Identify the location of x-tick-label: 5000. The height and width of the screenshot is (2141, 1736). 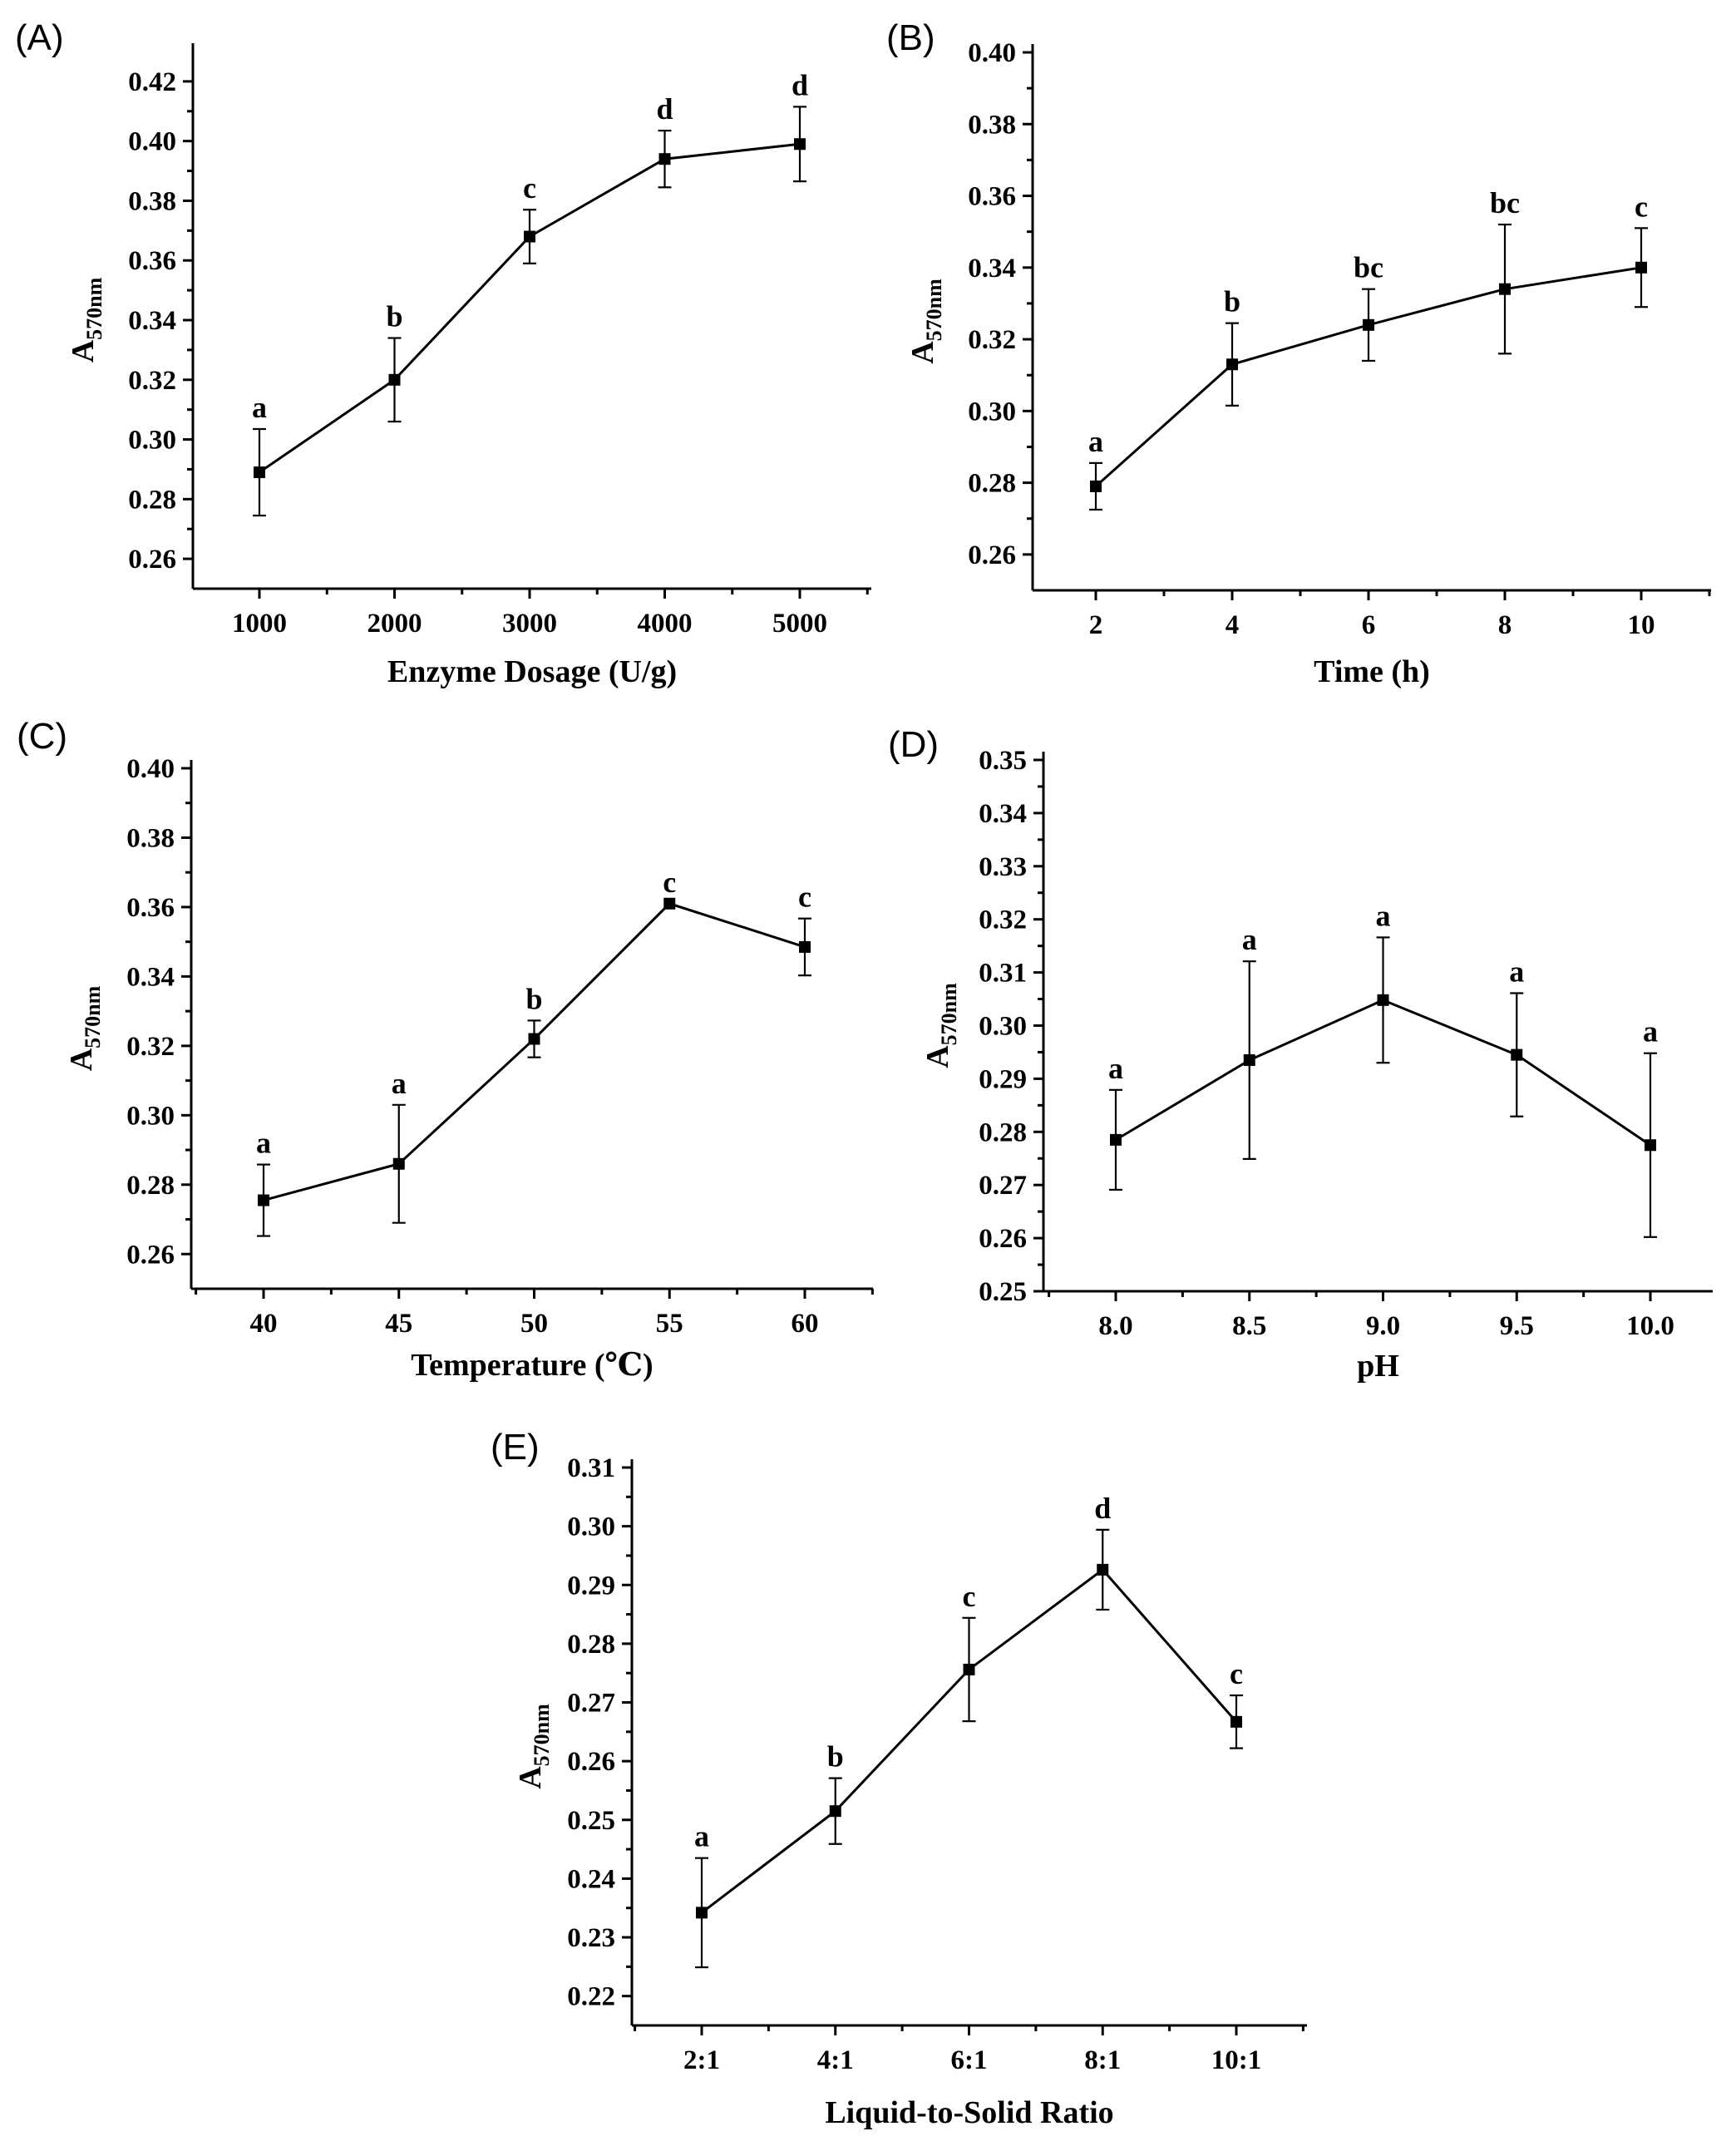
(799, 624).